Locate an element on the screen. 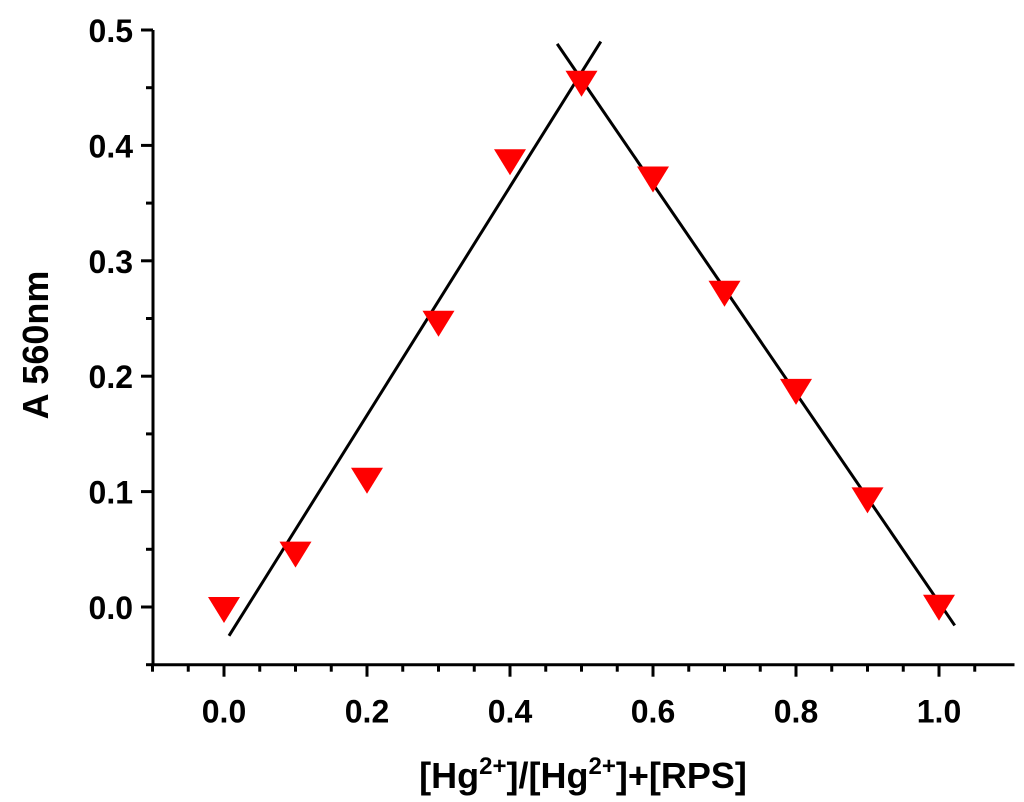  x-tick-label: 0.2 is located at coordinates (367, 712).